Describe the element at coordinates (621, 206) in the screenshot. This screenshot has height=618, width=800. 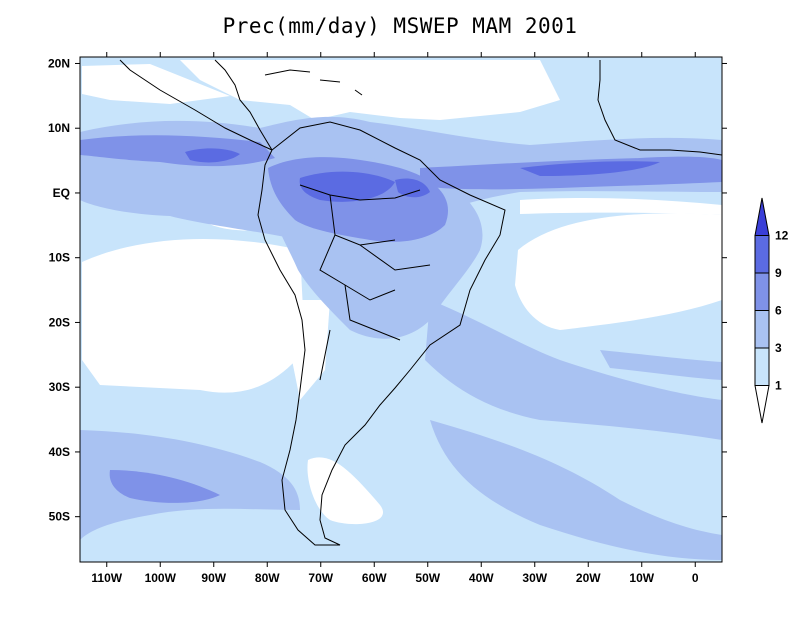
I see `dry-area-atlantic-strip` at that location.